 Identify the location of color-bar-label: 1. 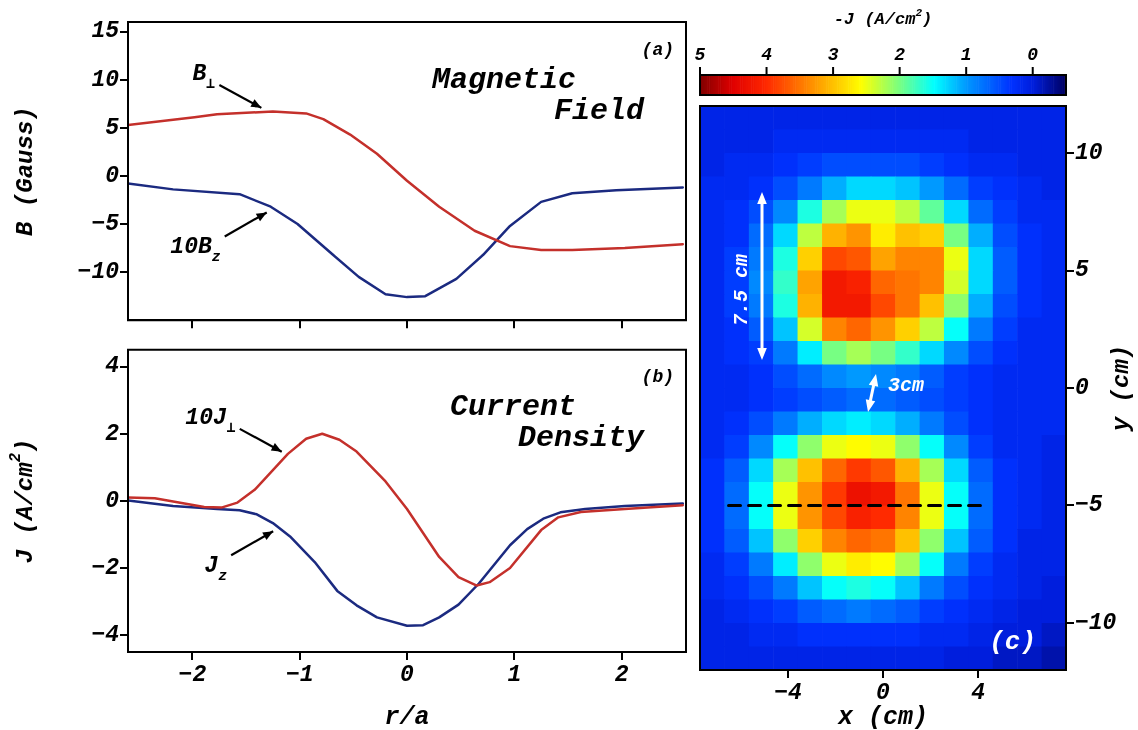
(966, 54).